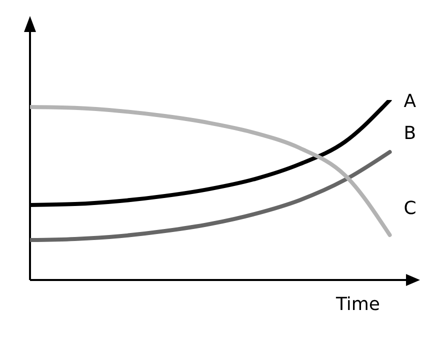  I want to click on x-axis-title: Time, so click(357, 304).